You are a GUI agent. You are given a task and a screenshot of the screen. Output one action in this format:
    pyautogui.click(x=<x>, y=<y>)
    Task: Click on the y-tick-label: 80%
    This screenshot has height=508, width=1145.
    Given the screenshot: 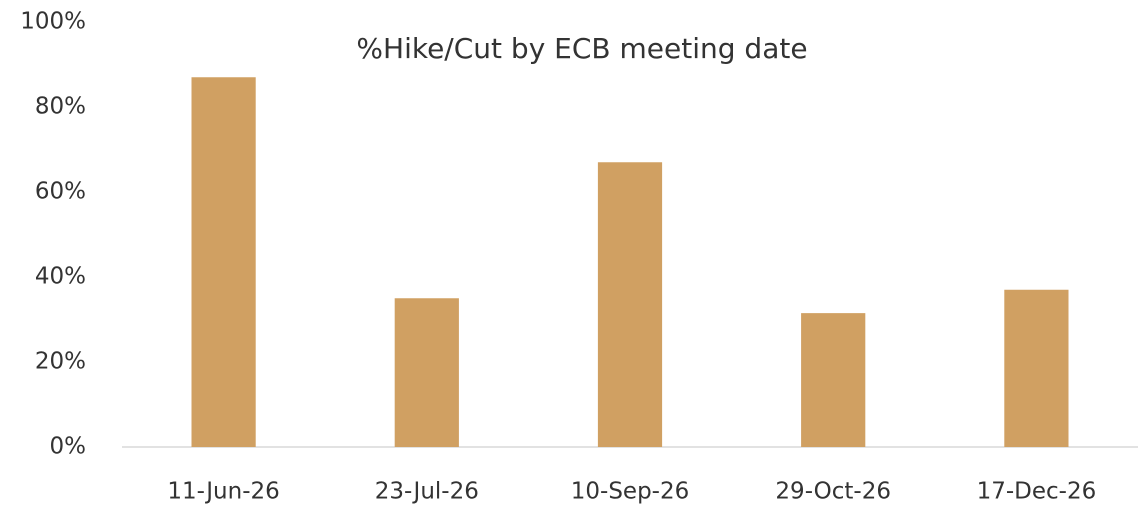 What is the action you would take?
    pyautogui.click(x=60, y=107)
    